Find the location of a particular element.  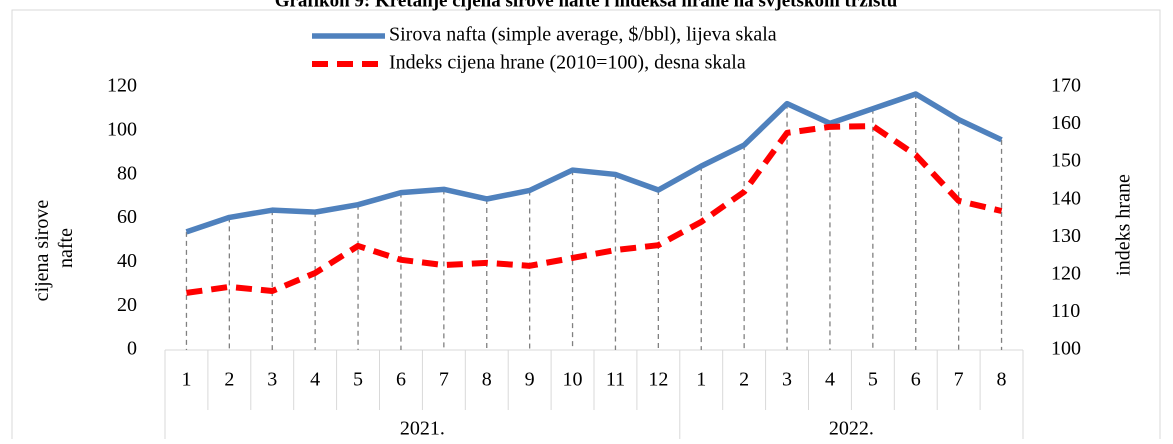

x-tick-label: 12 is located at coordinates (658, 380).